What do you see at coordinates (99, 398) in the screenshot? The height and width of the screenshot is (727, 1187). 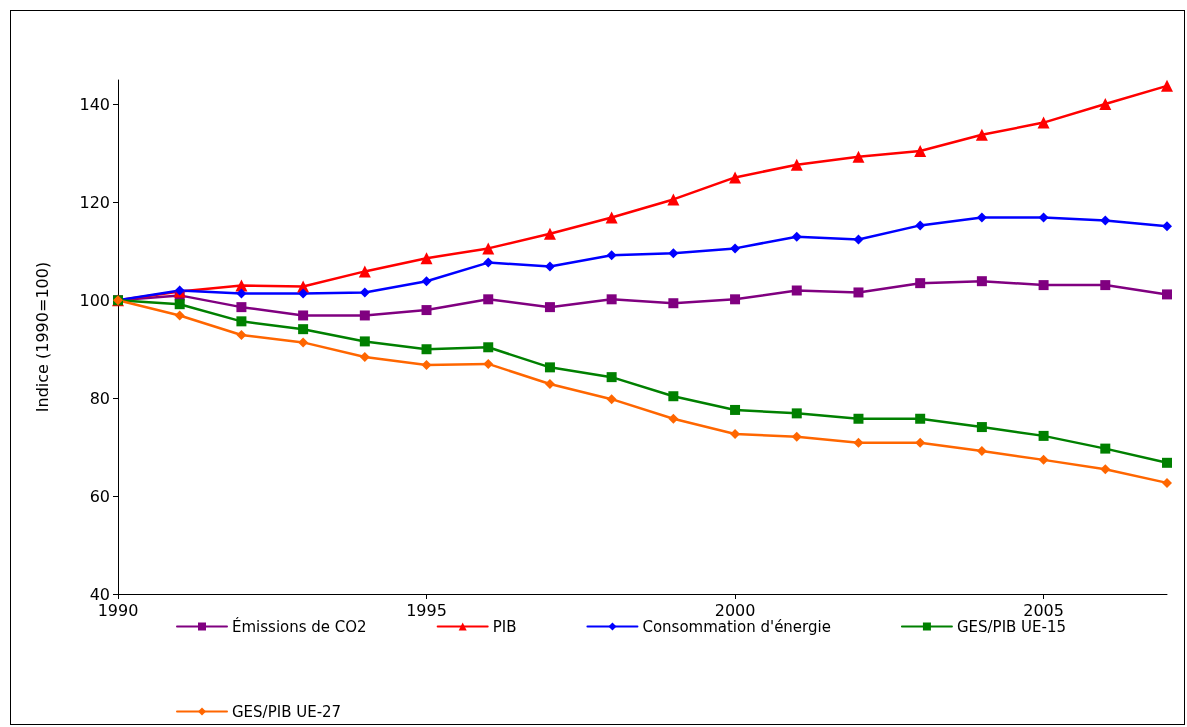 I see `y-tick-label: 80` at bounding box center [99, 398].